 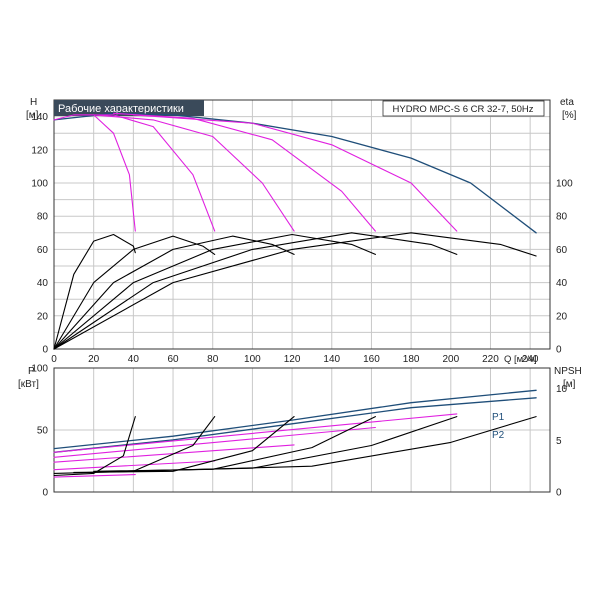 What do you see at coordinates (213, 359) in the screenshot?
I see `x-tick-label: 80` at bounding box center [213, 359].